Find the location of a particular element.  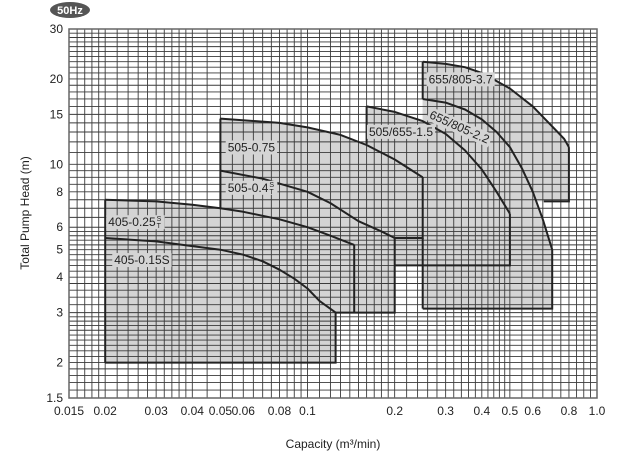

model-label: 405-0.25 is located at coordinates (132, 222).